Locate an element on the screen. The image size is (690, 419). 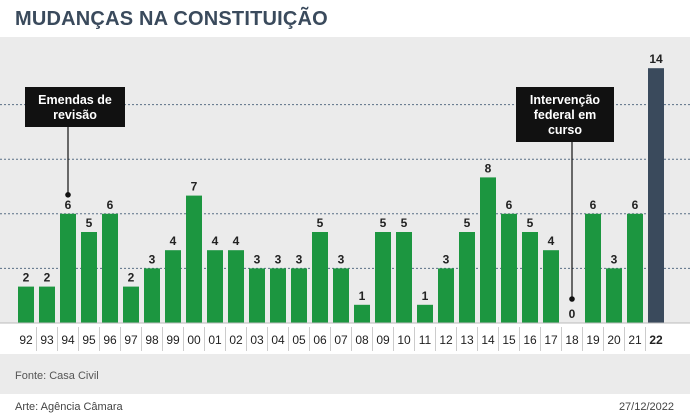
source-note: Fonte: Casa Civil is located at coordinates (57, 376).